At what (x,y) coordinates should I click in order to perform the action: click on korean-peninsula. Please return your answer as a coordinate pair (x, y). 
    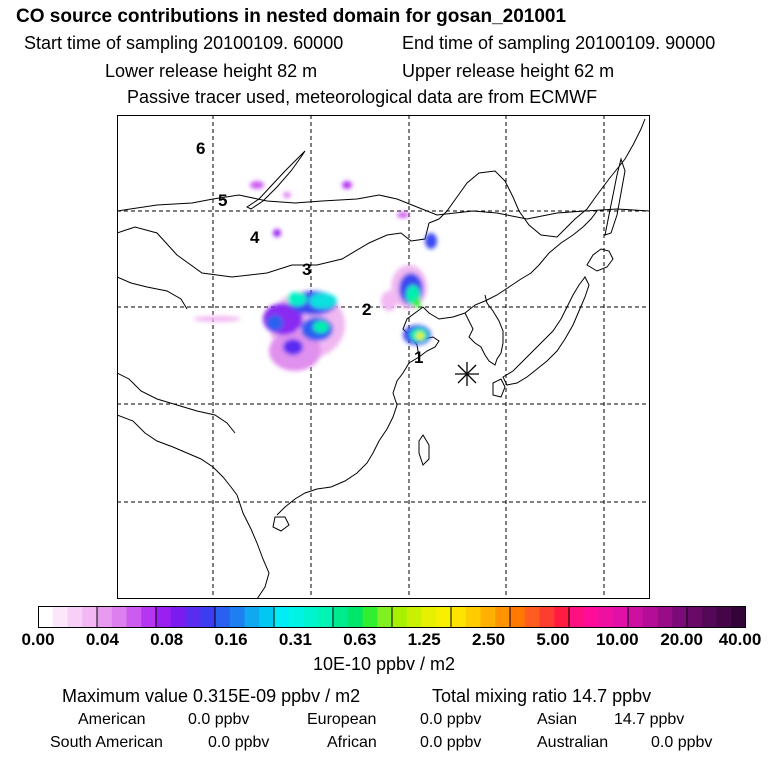
    Looking at the image, I should click on (484, 330).